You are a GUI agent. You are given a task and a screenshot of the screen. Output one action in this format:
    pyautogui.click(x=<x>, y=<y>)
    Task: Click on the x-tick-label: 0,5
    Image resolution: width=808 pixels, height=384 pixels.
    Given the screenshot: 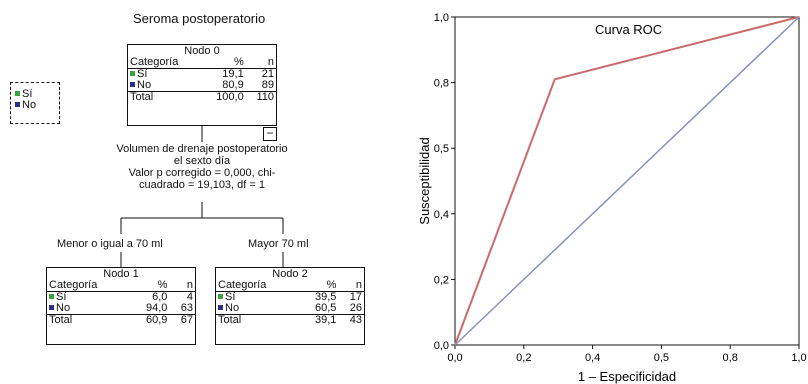 What is the action you would take?
    pyautogui.click(x=661, y=358)
    